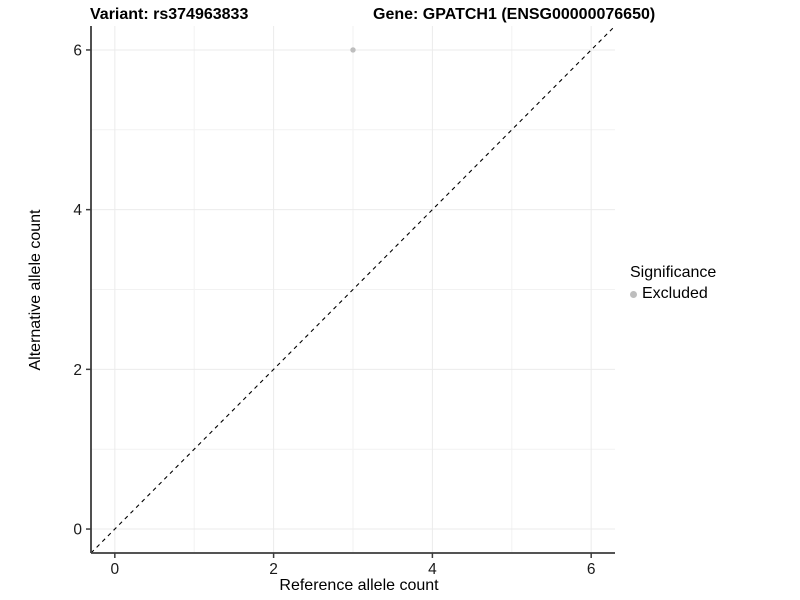  Describe the element at coordinates (35, 290) in the screenshot. I see `y-axis-title: Alternative allele count` at that location.